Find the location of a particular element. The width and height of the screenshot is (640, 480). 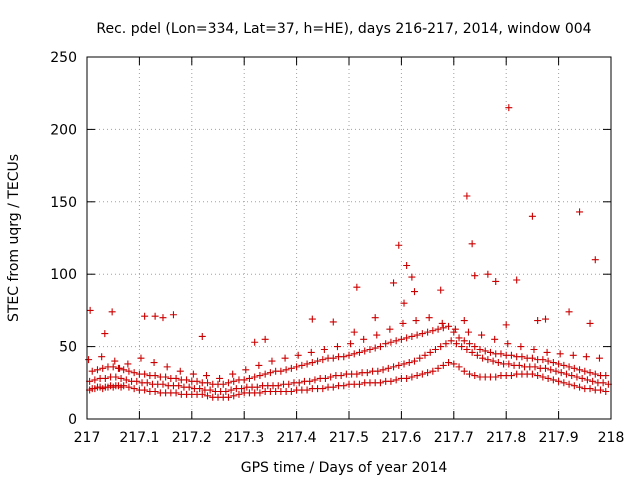

x-tick-label: 217.7 is located at coordinates (454, 438).